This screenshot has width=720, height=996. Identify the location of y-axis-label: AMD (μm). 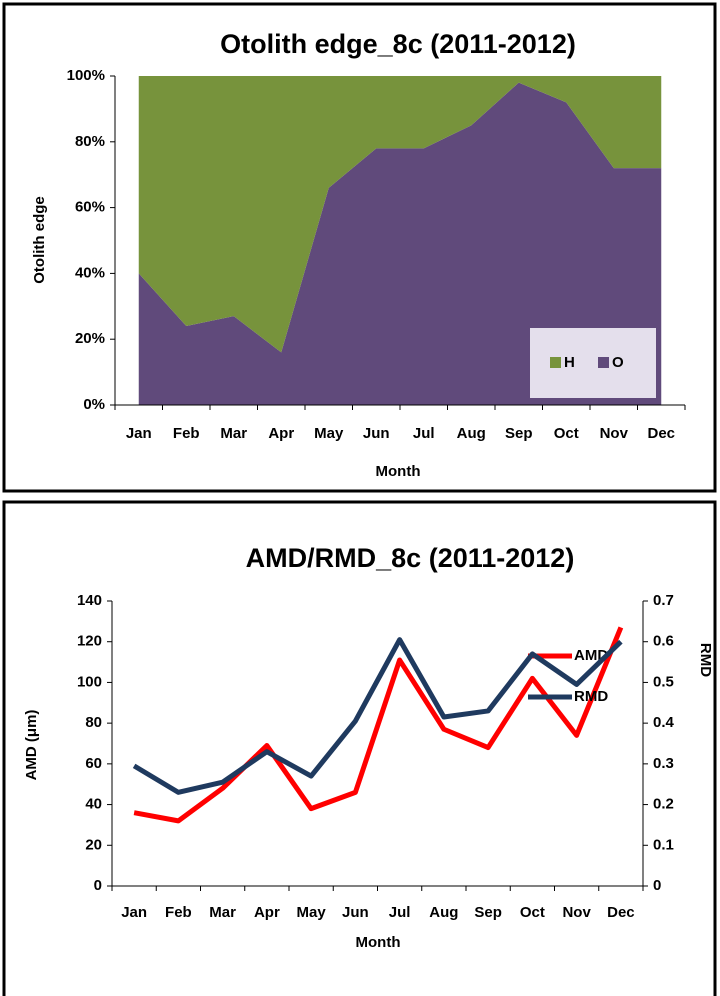
(31, 745).